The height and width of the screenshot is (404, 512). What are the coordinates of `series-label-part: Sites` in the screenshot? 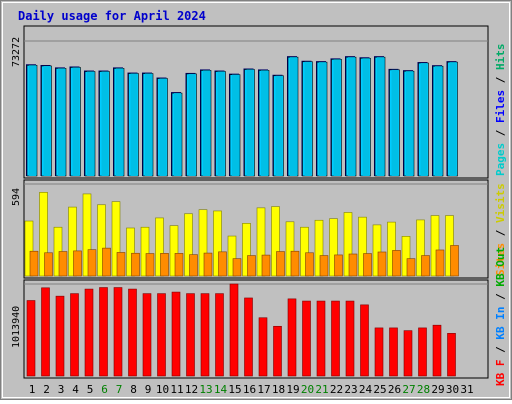 It's located at (500, 259).